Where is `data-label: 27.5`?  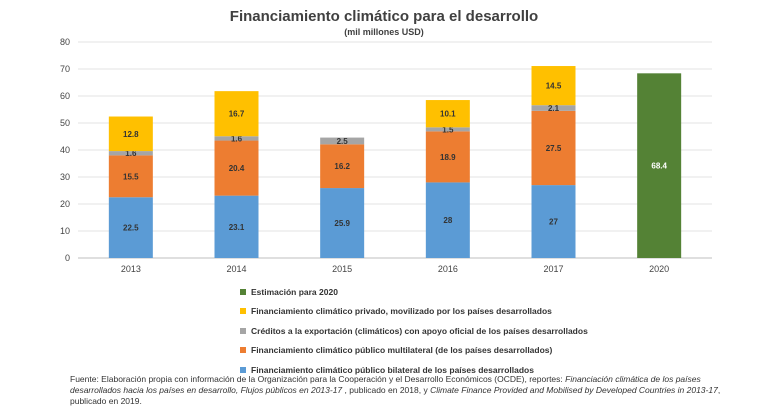 data-label: 27.5 is located at coordinates (554, 148).